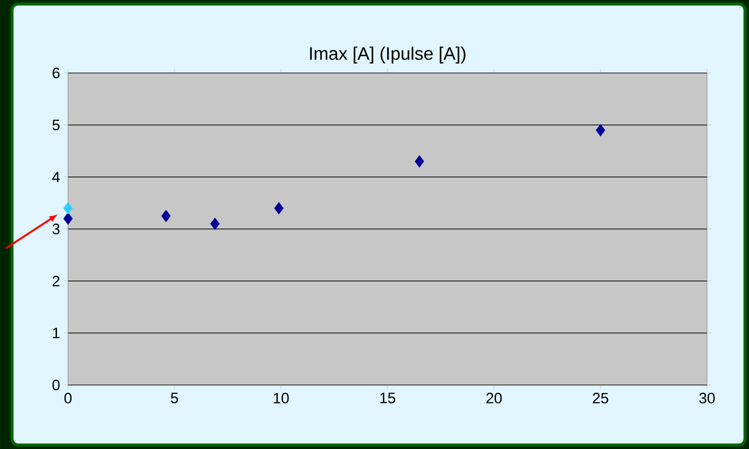 Image resolution: width=749 pixels, height=449 pixels. I want to click on y-tick-label: 0, so click(56, 385).